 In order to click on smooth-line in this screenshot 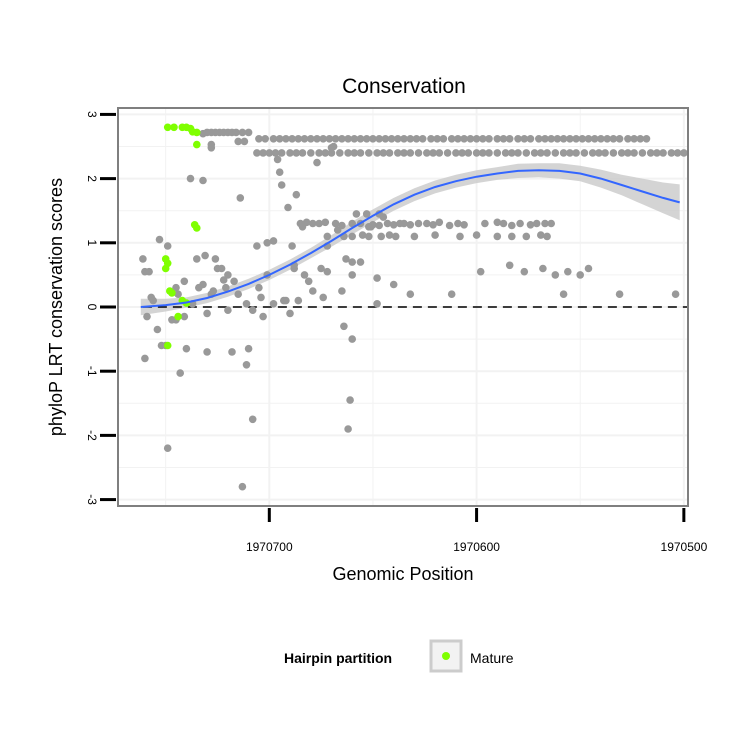, I will do `click(410, 238)`.